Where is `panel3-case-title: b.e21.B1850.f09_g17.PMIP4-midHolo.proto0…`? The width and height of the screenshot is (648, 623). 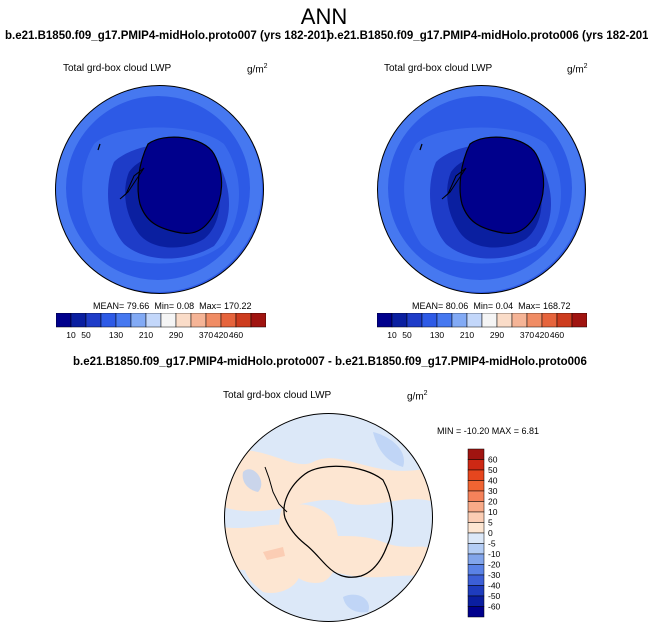 panel3-case-title: b.e21.B1850.f09_g17.PMIP4-midHolo.proto0… is located at coordinates (330, 362).